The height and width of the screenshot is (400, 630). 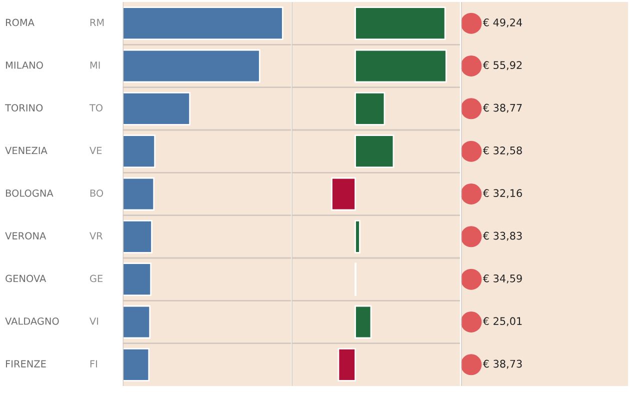 I want to click on y2-tick-label: FI, so click(x=93, y=364).